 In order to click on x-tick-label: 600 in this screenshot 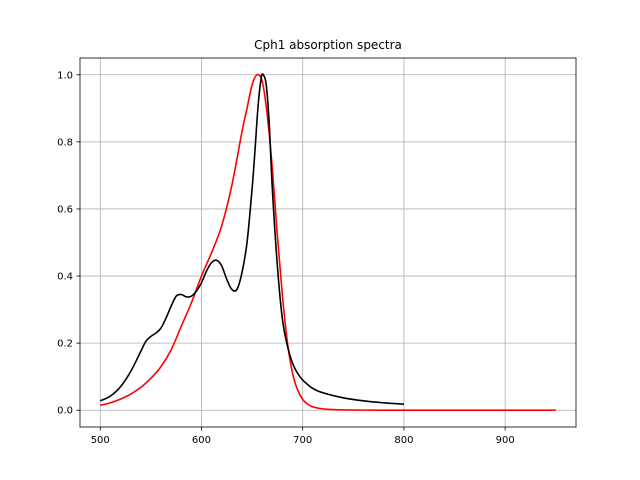, I will do `click(201, 440)`.